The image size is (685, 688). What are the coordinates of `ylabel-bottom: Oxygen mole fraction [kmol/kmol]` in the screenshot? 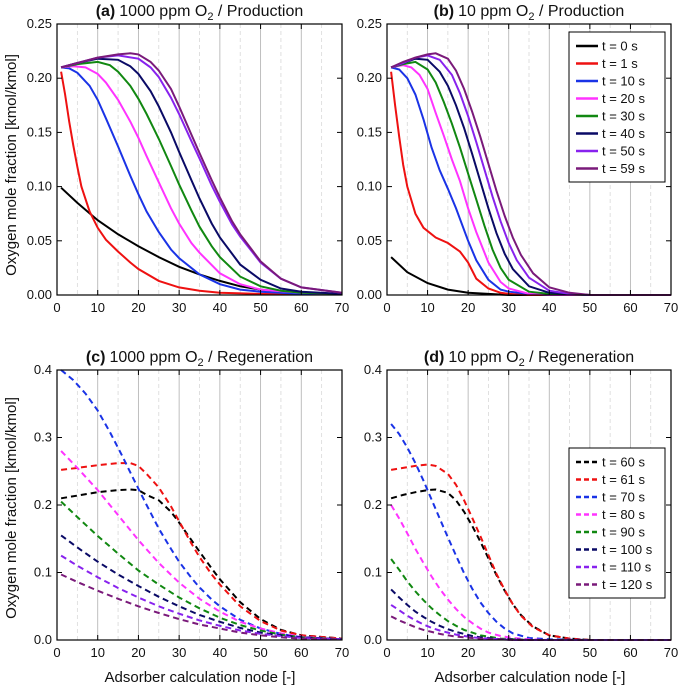 It's located at (11, 508).